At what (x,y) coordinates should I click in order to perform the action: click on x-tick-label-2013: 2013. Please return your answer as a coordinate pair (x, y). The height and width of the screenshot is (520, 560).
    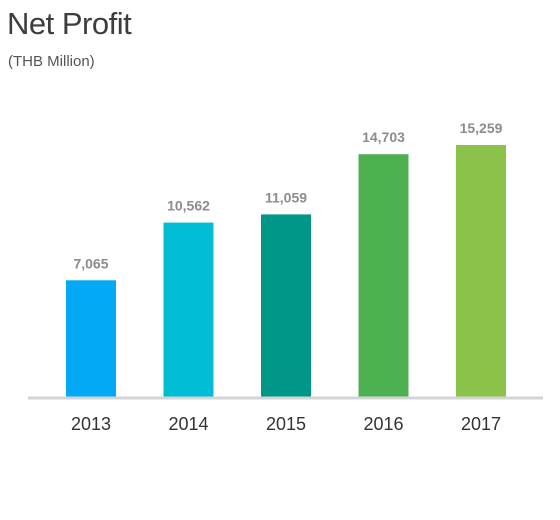
    Looking at the image, I should click on (91, 424).